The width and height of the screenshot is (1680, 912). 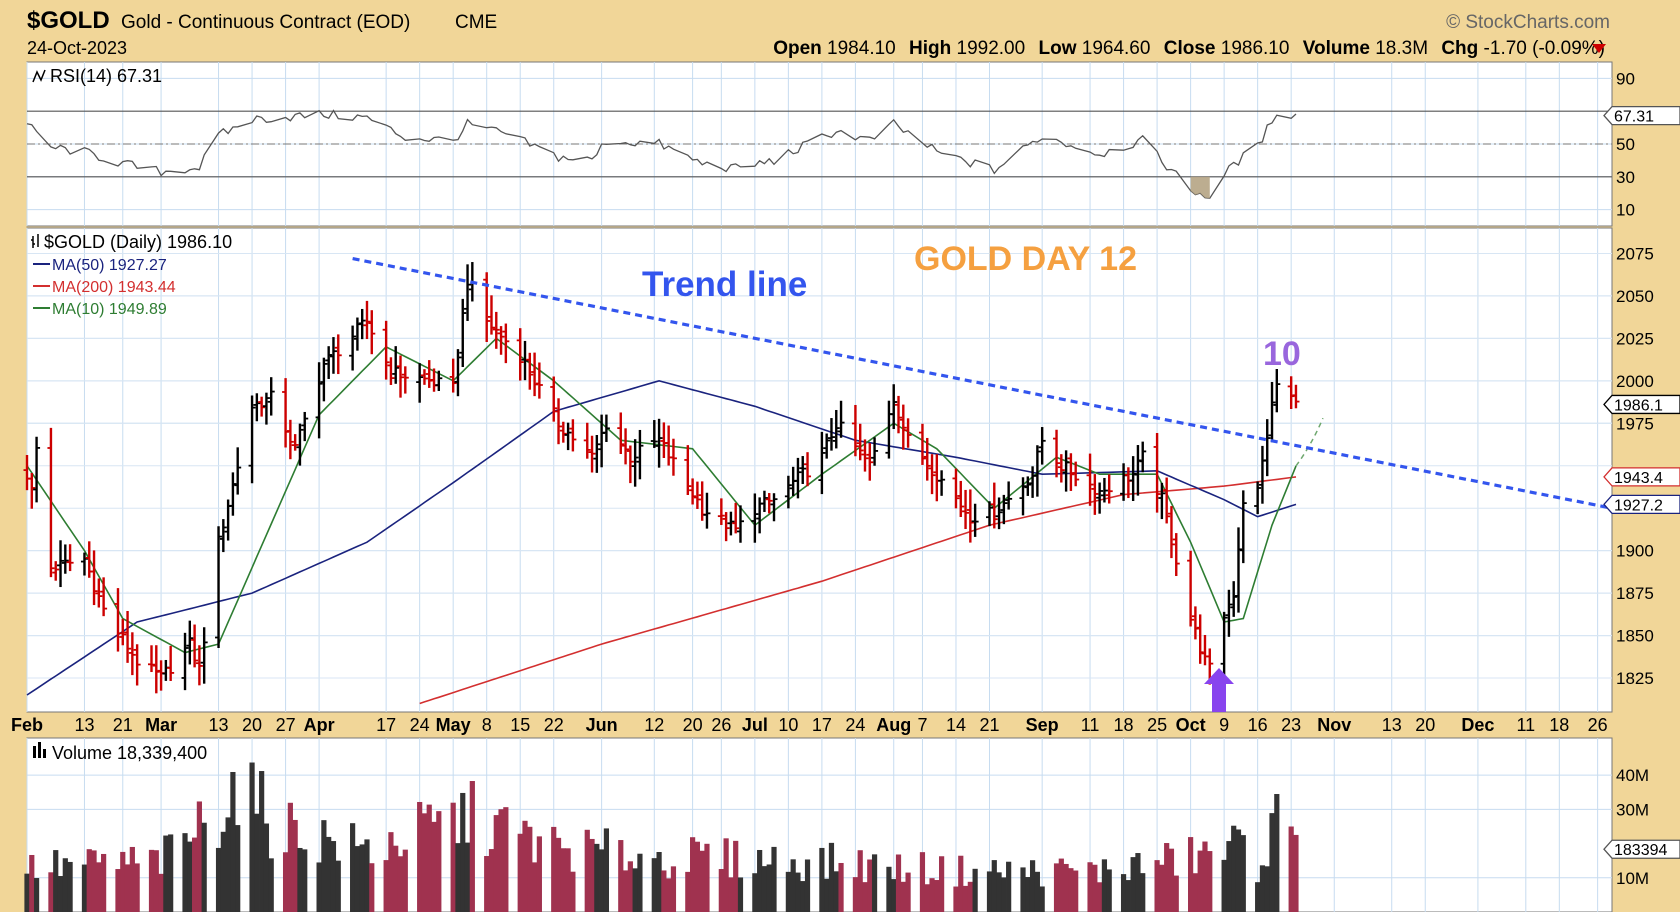 What do you see at coordinates (855, 725) in the screenshot?
I see `x-tick-label: 24` at bounding box center [855, 725].